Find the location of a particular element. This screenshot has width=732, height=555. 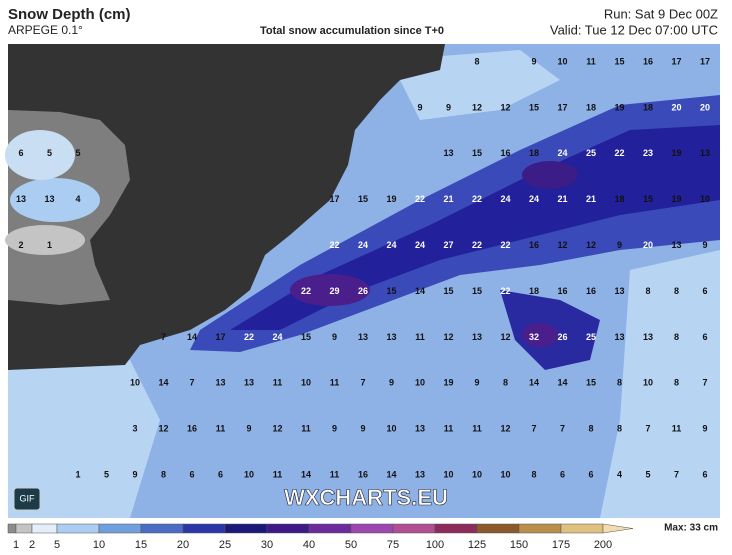

point-value: 26 is located at coordinates (363, 291).